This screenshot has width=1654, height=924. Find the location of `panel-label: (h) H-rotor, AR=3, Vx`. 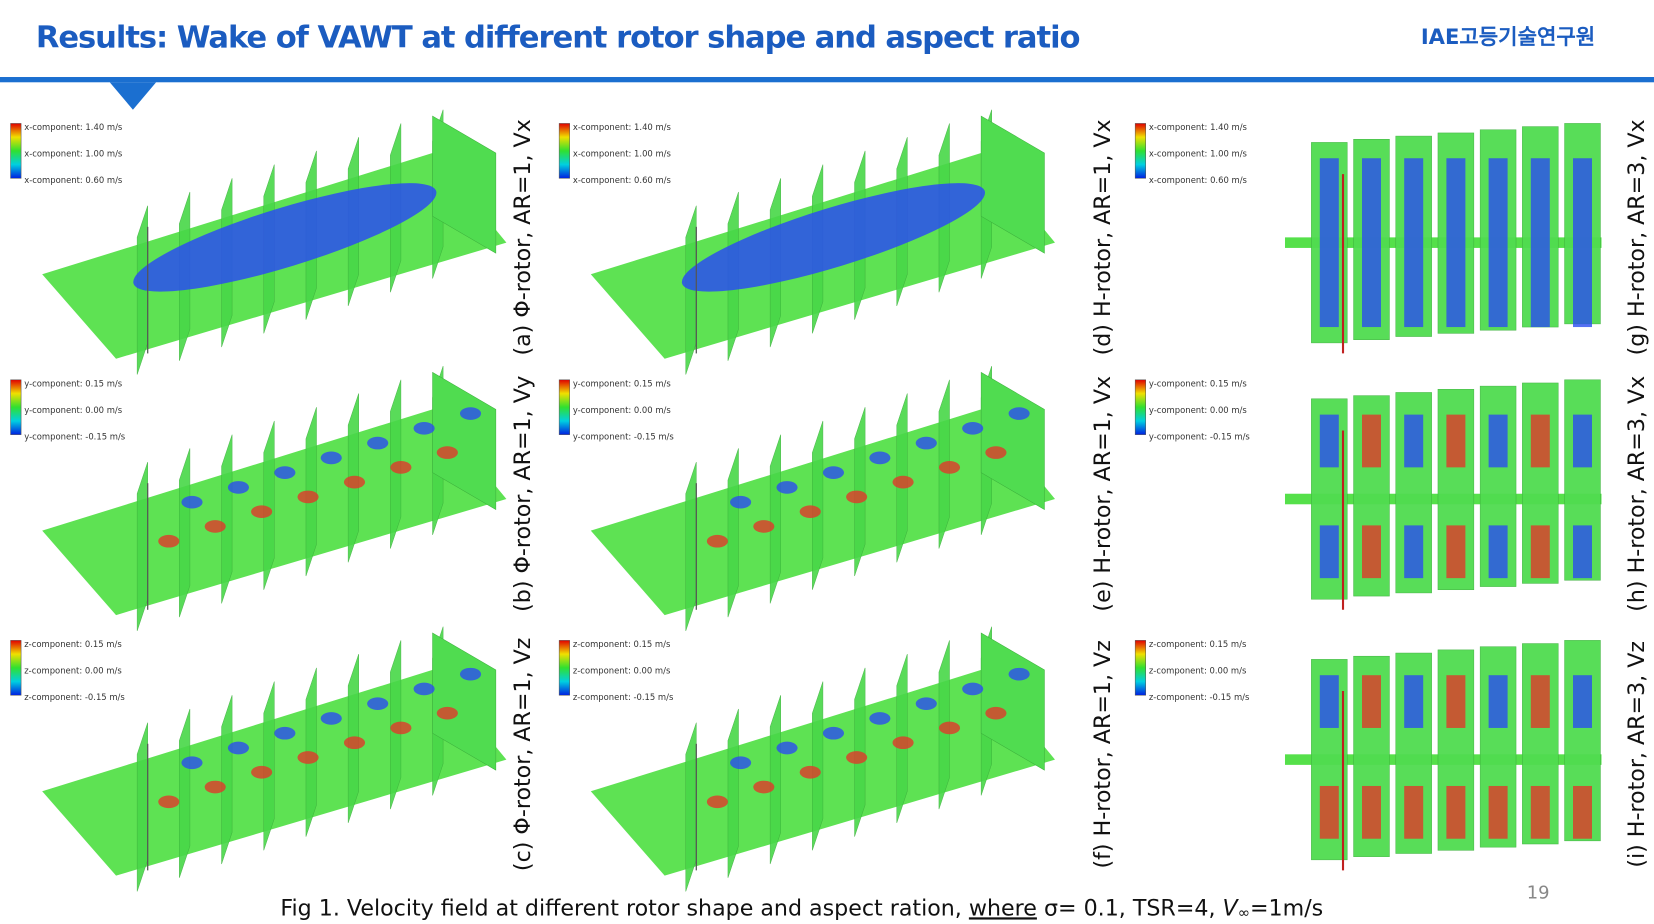

panel-label: (h) H-rotor, AR=3, Vx is located at coordinates (1637, 494).